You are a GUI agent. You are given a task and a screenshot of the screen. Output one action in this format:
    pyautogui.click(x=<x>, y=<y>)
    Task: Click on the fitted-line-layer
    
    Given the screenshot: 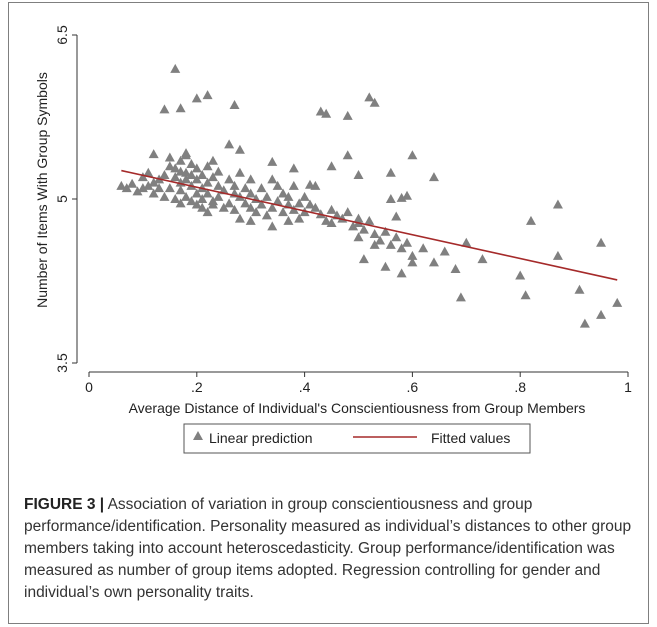 What is the action you would take?
    pyautogui.click(x=369, y=225)
    